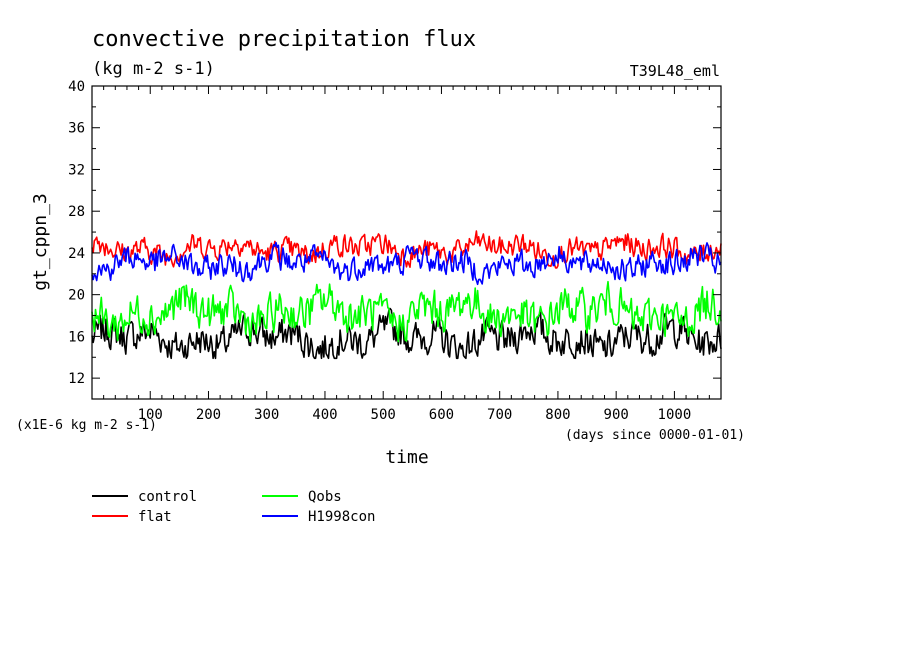  I want to click on chart-units: (kg m-2 s-1), so click(153, 69).